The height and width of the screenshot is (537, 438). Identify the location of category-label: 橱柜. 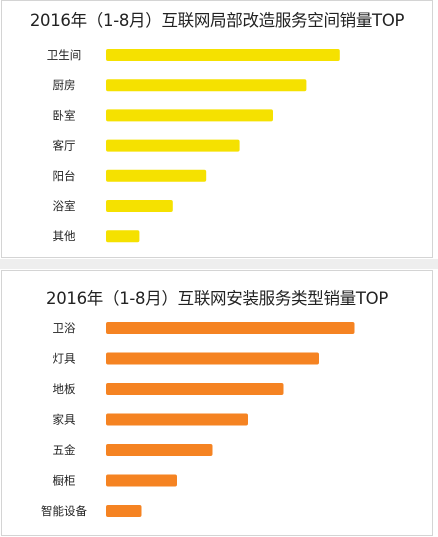
(64, 481).